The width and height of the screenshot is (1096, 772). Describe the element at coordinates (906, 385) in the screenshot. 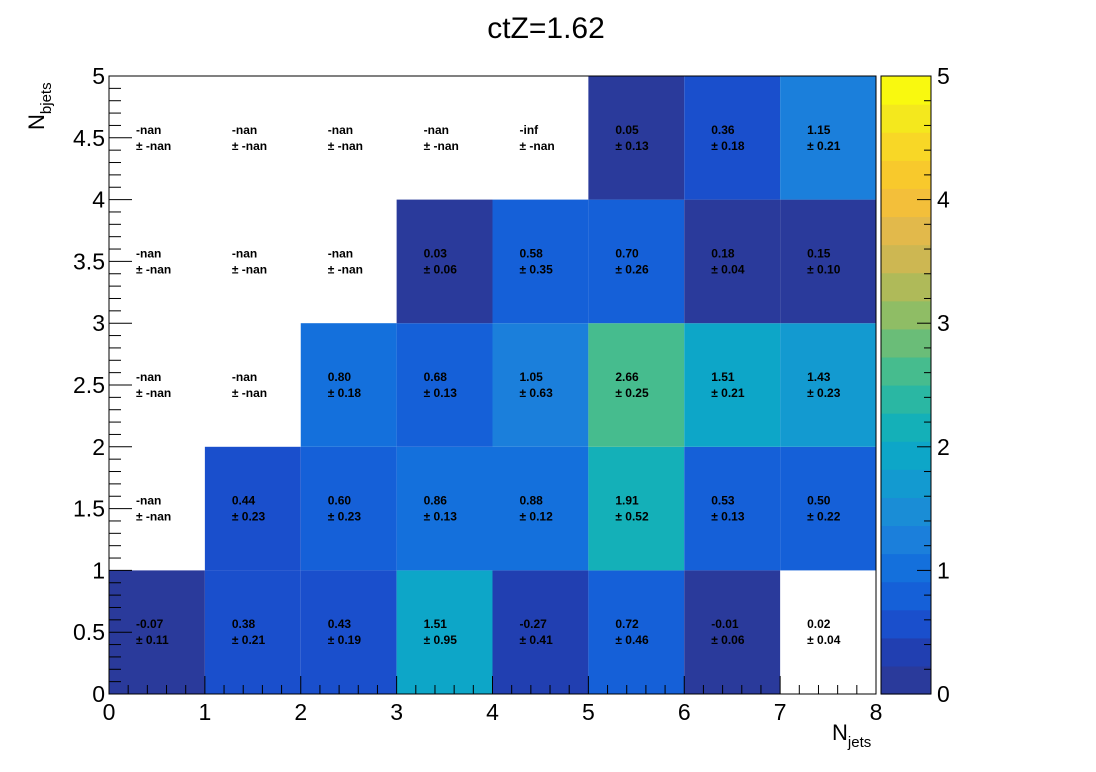

I see `color-scale-frame` at that location.